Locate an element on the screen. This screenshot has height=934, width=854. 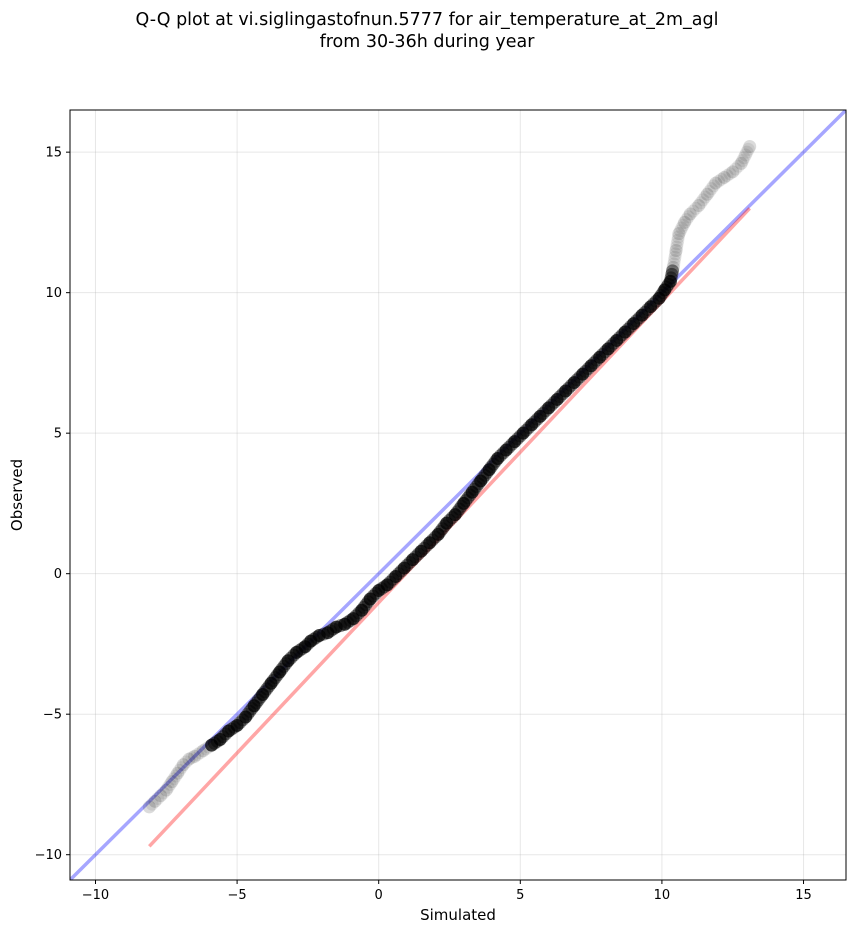
y-tick-label: 10 is located at coordinates (53, 293).